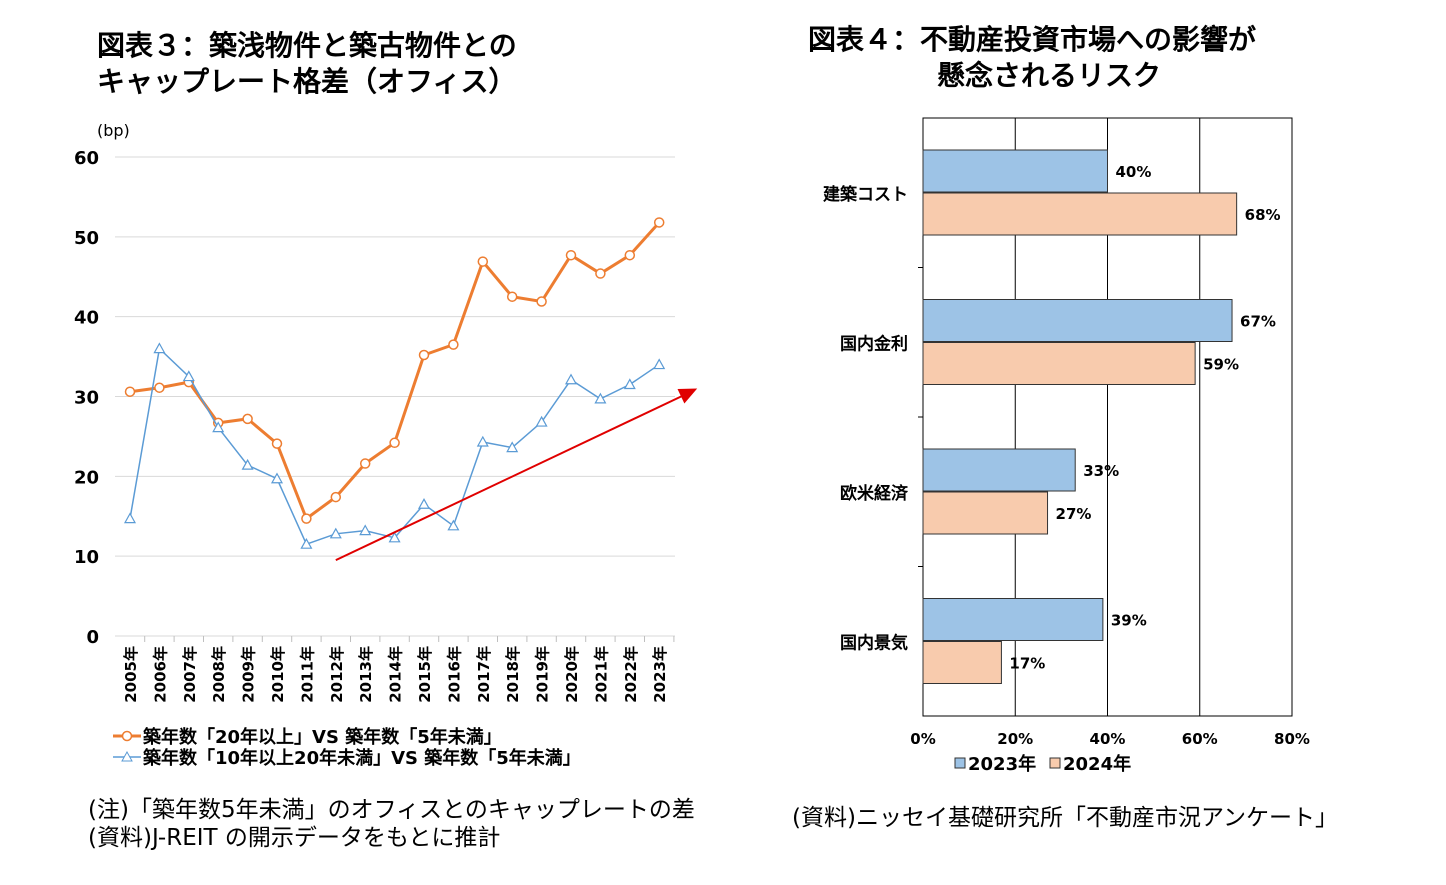 Image resolution: width=1446 pixels, height=885 pixels. Describe the element at coordinates (307, 674) in the screenshot. I see `x-tick-label: 2011年` at that location.